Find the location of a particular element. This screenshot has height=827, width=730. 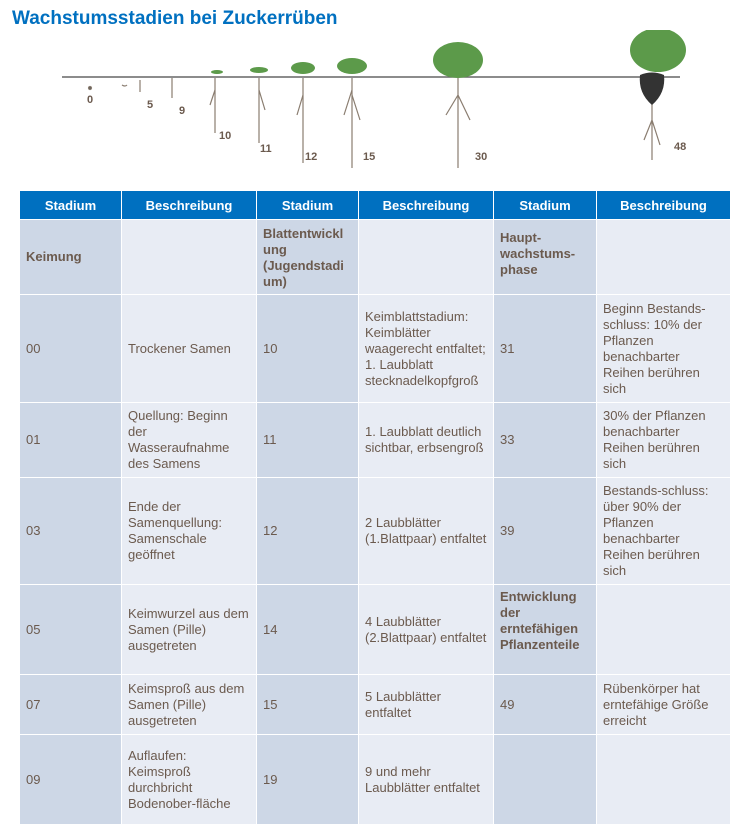

stadium-cell: 03 is located at coordinates (70, 531).